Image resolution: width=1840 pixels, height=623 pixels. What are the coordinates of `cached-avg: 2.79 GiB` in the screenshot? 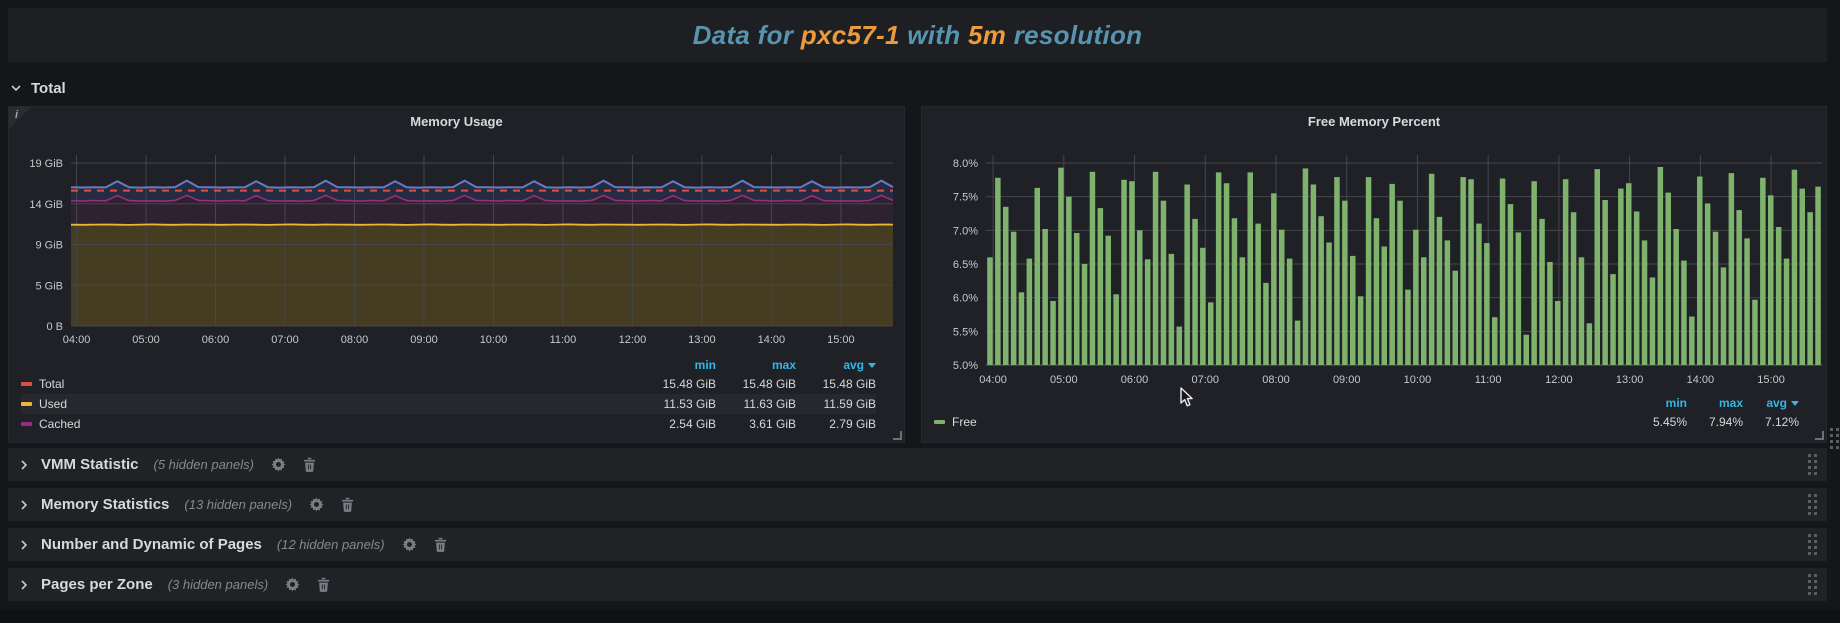 It's located at (852, 424).